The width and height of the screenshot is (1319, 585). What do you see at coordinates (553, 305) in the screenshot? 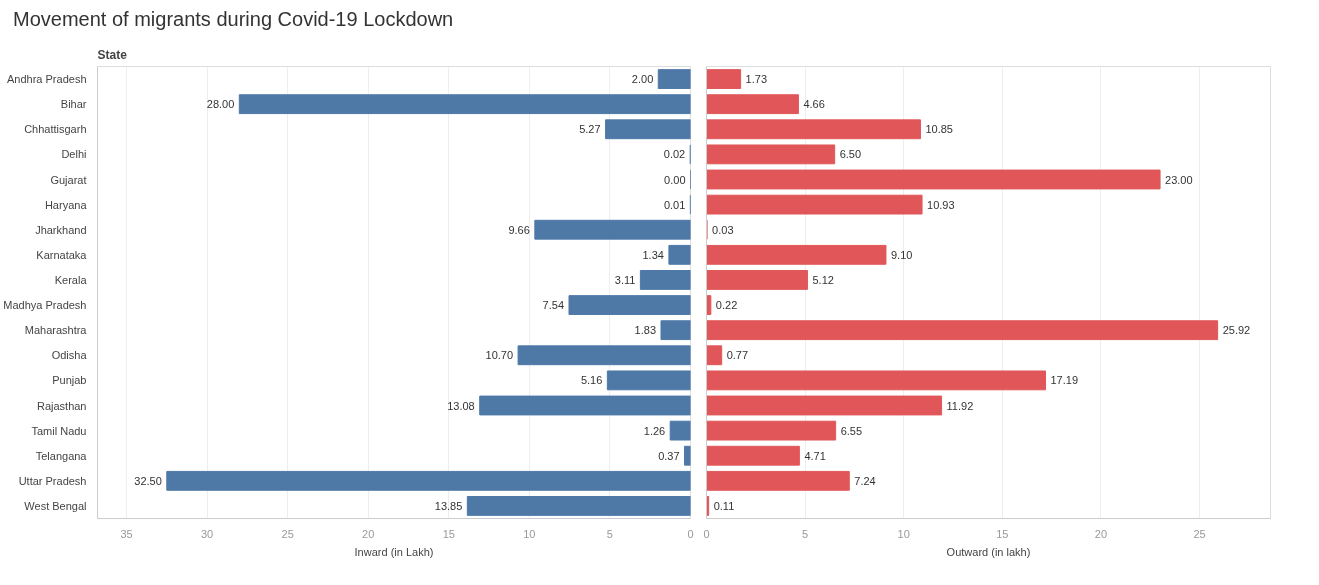
I see `data-label: 7.54` at bounding box center [553, 305].